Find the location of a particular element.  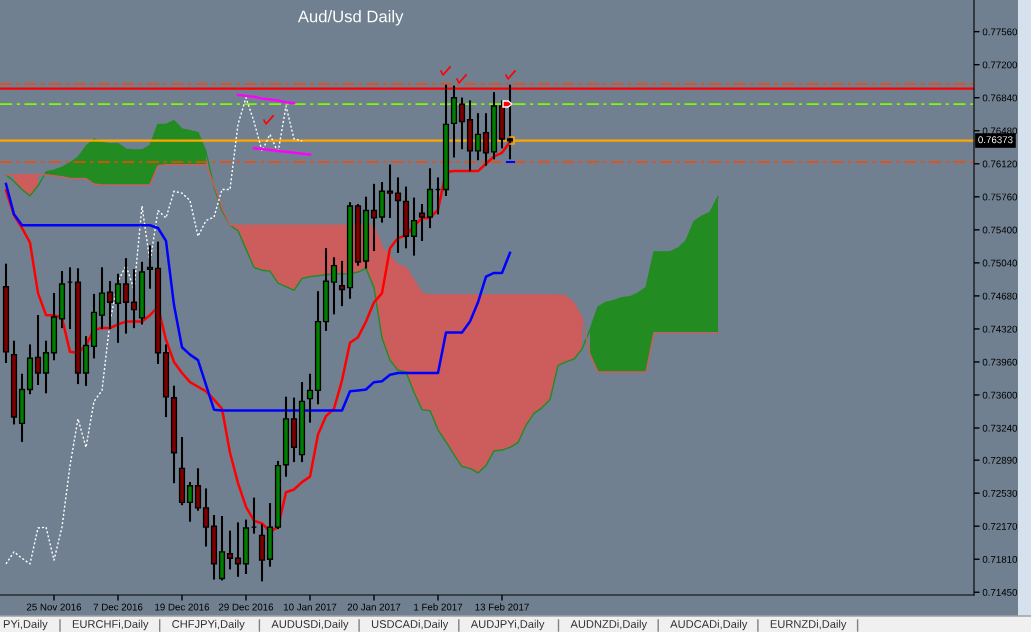

y-tick-label: 0.73960 is located at coordinates (1000, 362).